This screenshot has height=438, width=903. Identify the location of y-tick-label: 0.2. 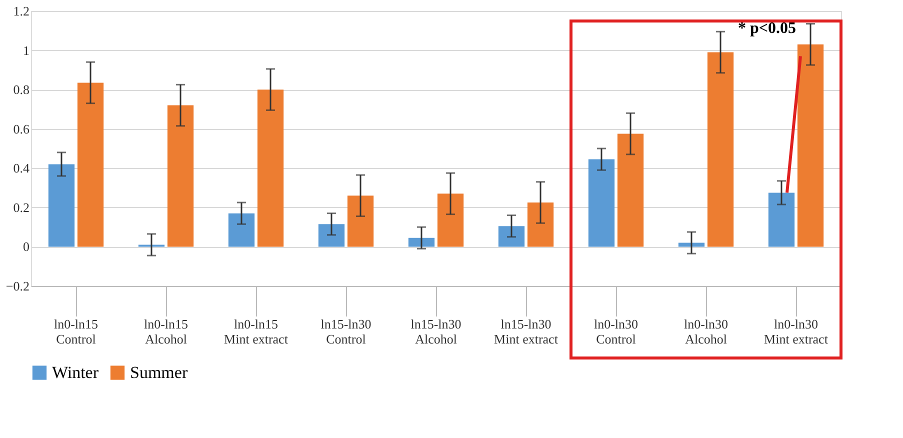
(21, 207).